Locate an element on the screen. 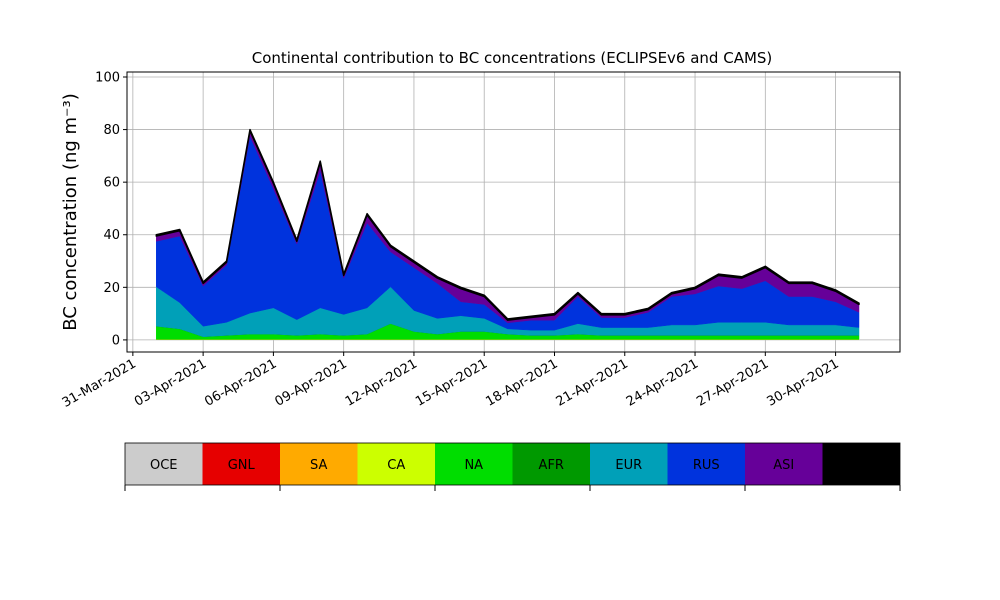 The height and width of the screenshot is (600, 1000). legend-label: RUS is located at coordinates (706, 465).